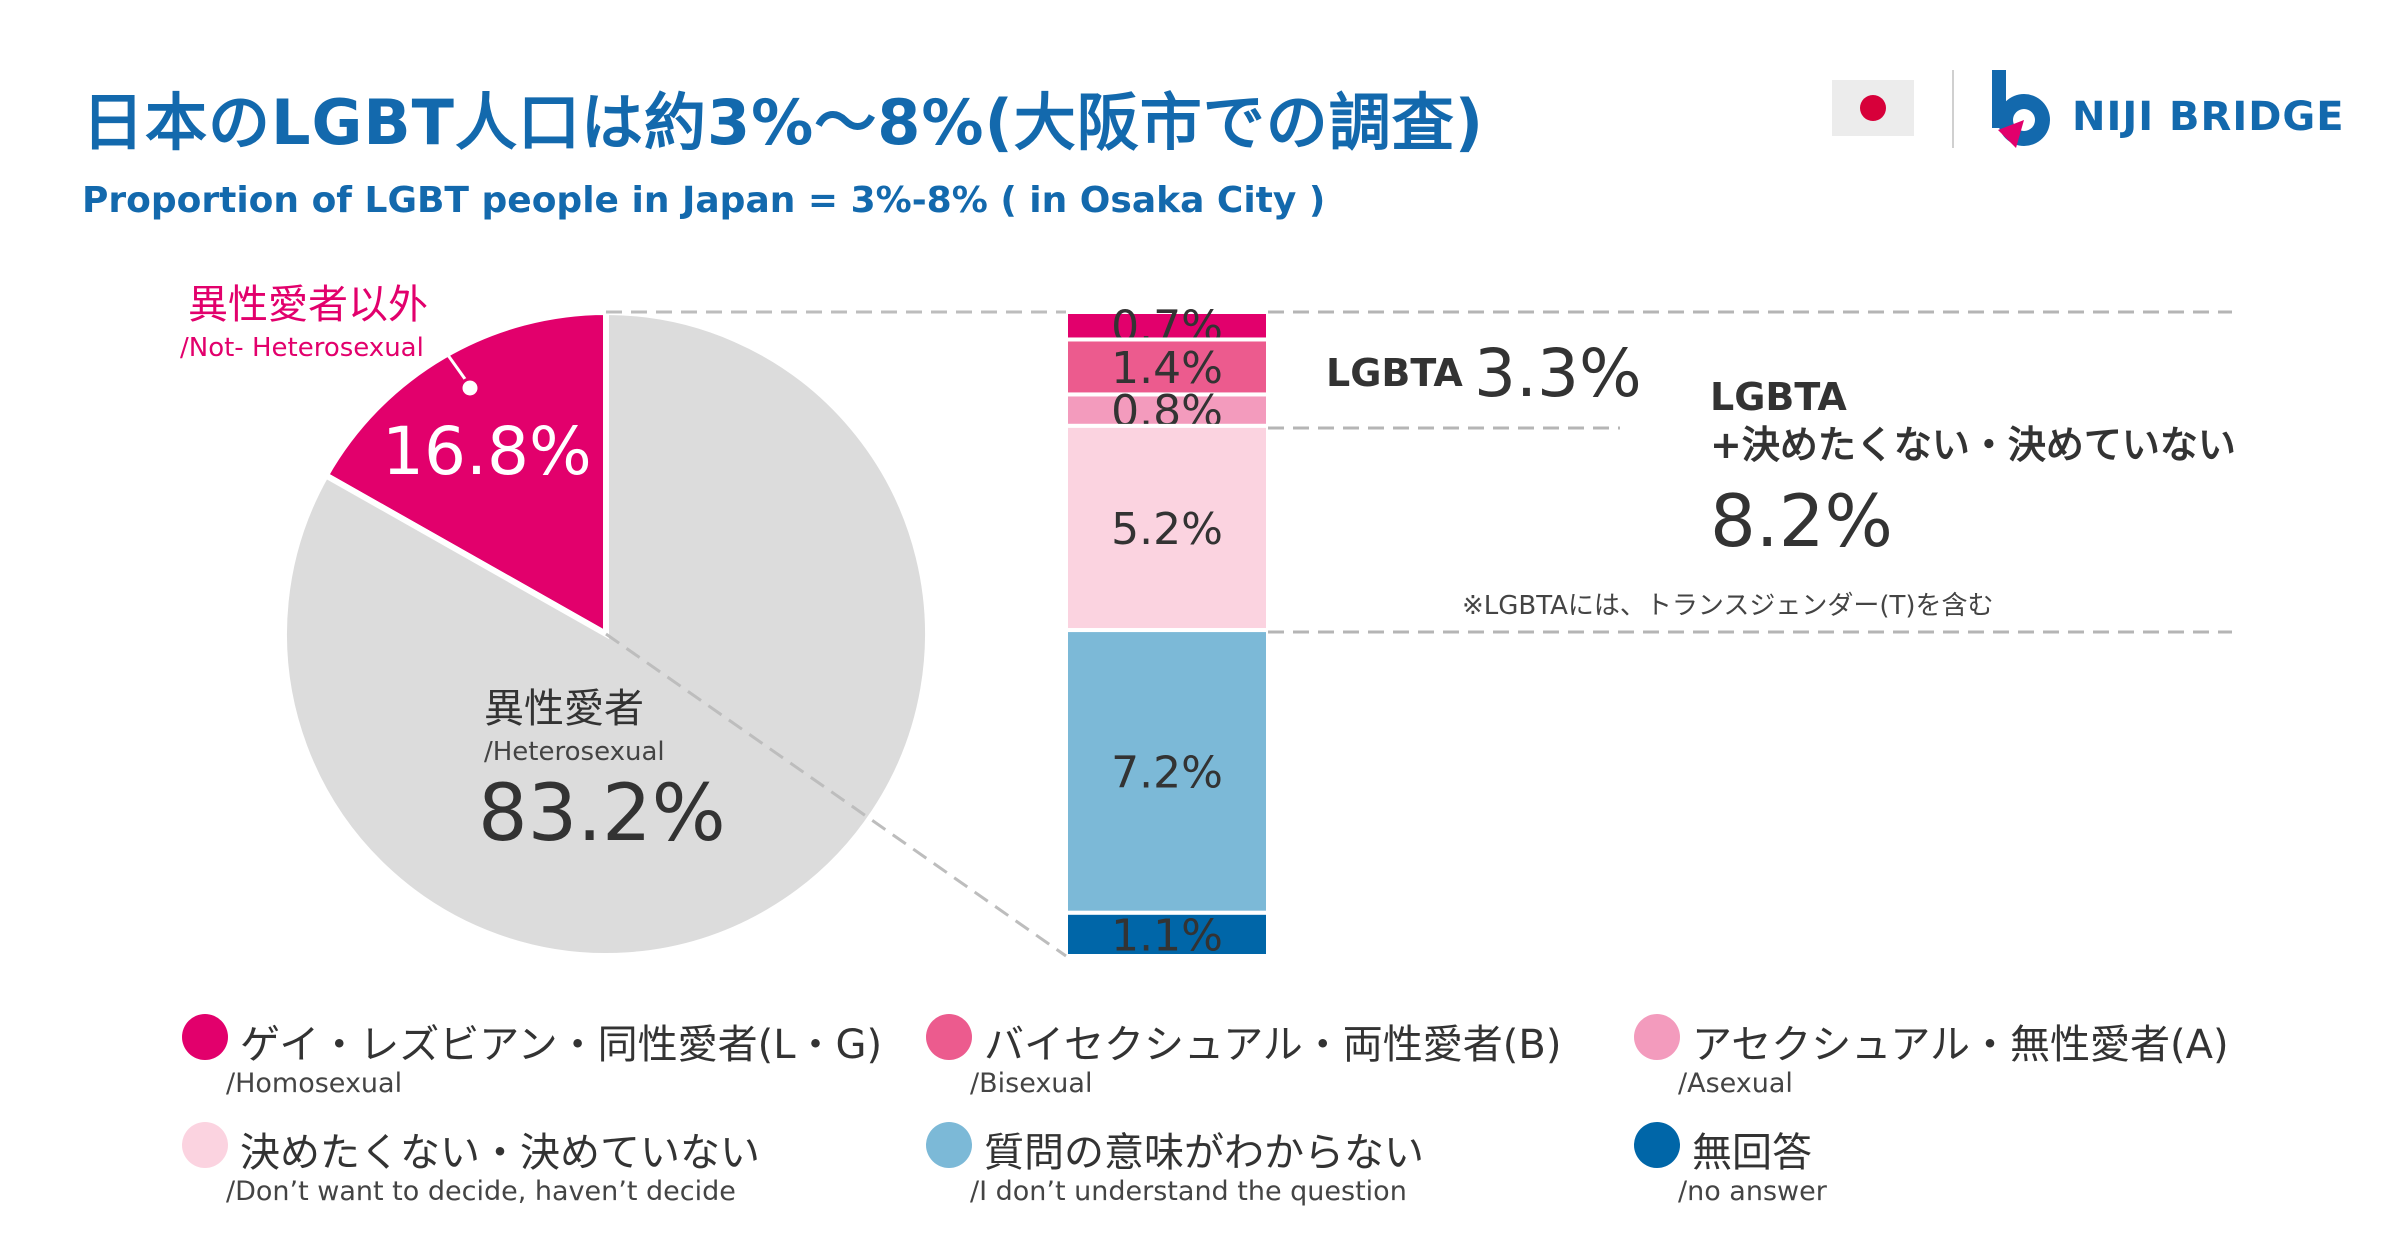  Describe the element at coordinates (1953, 109) in the screenshot. I see `header-divider` at that location.